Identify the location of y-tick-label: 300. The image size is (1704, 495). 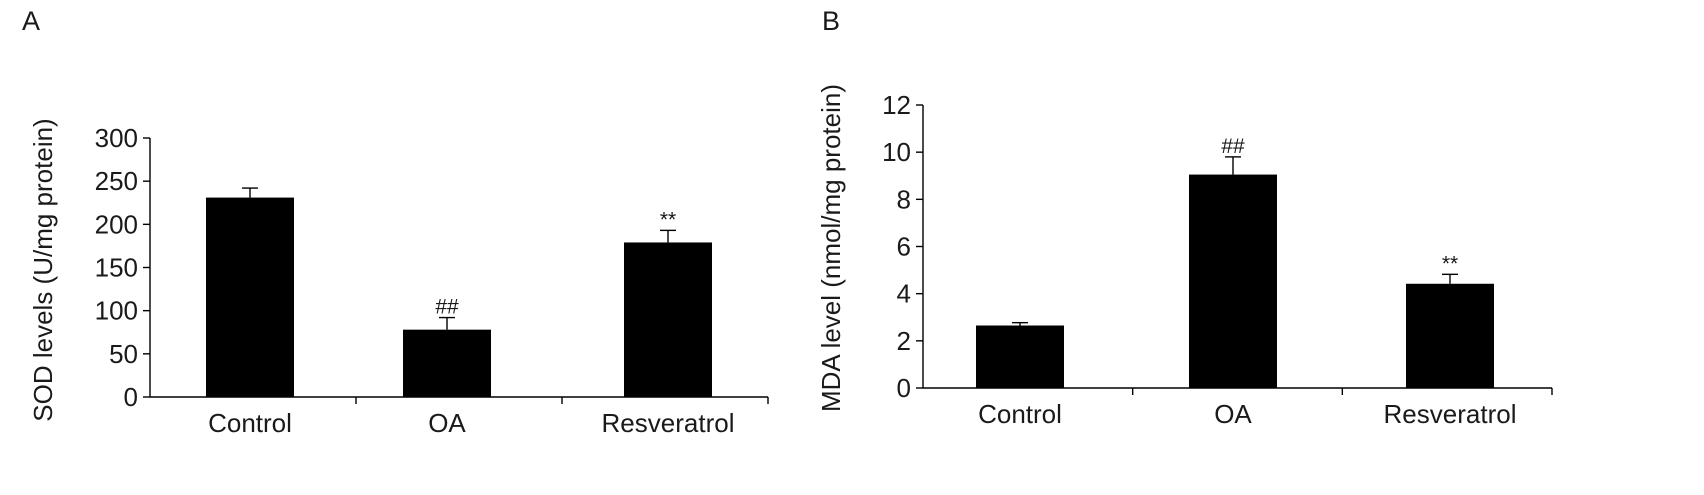
(116, 138).